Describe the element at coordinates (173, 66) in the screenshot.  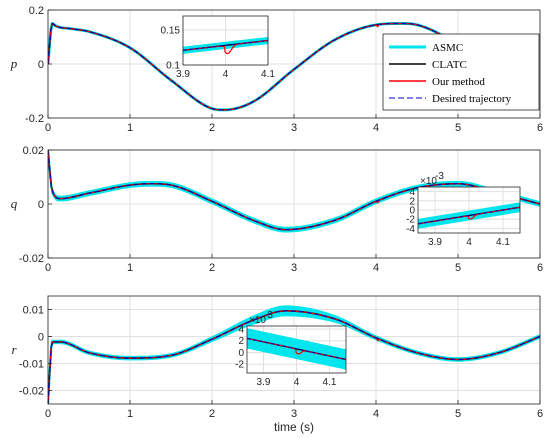
I see `inset-y-tick-label: 0.1` at that location.